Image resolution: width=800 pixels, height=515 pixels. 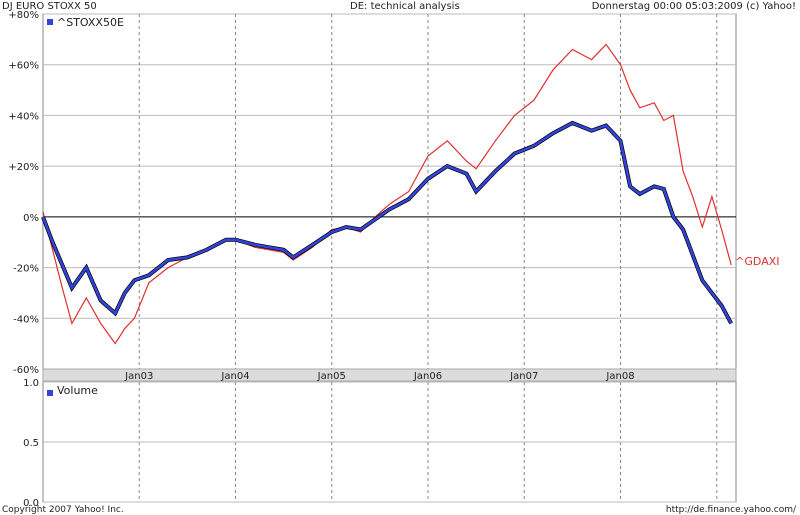 What do you see at coordinates (50, 393) in the screenshot?
I see `volume-legend-swatch` at bounding box center [50, 393].